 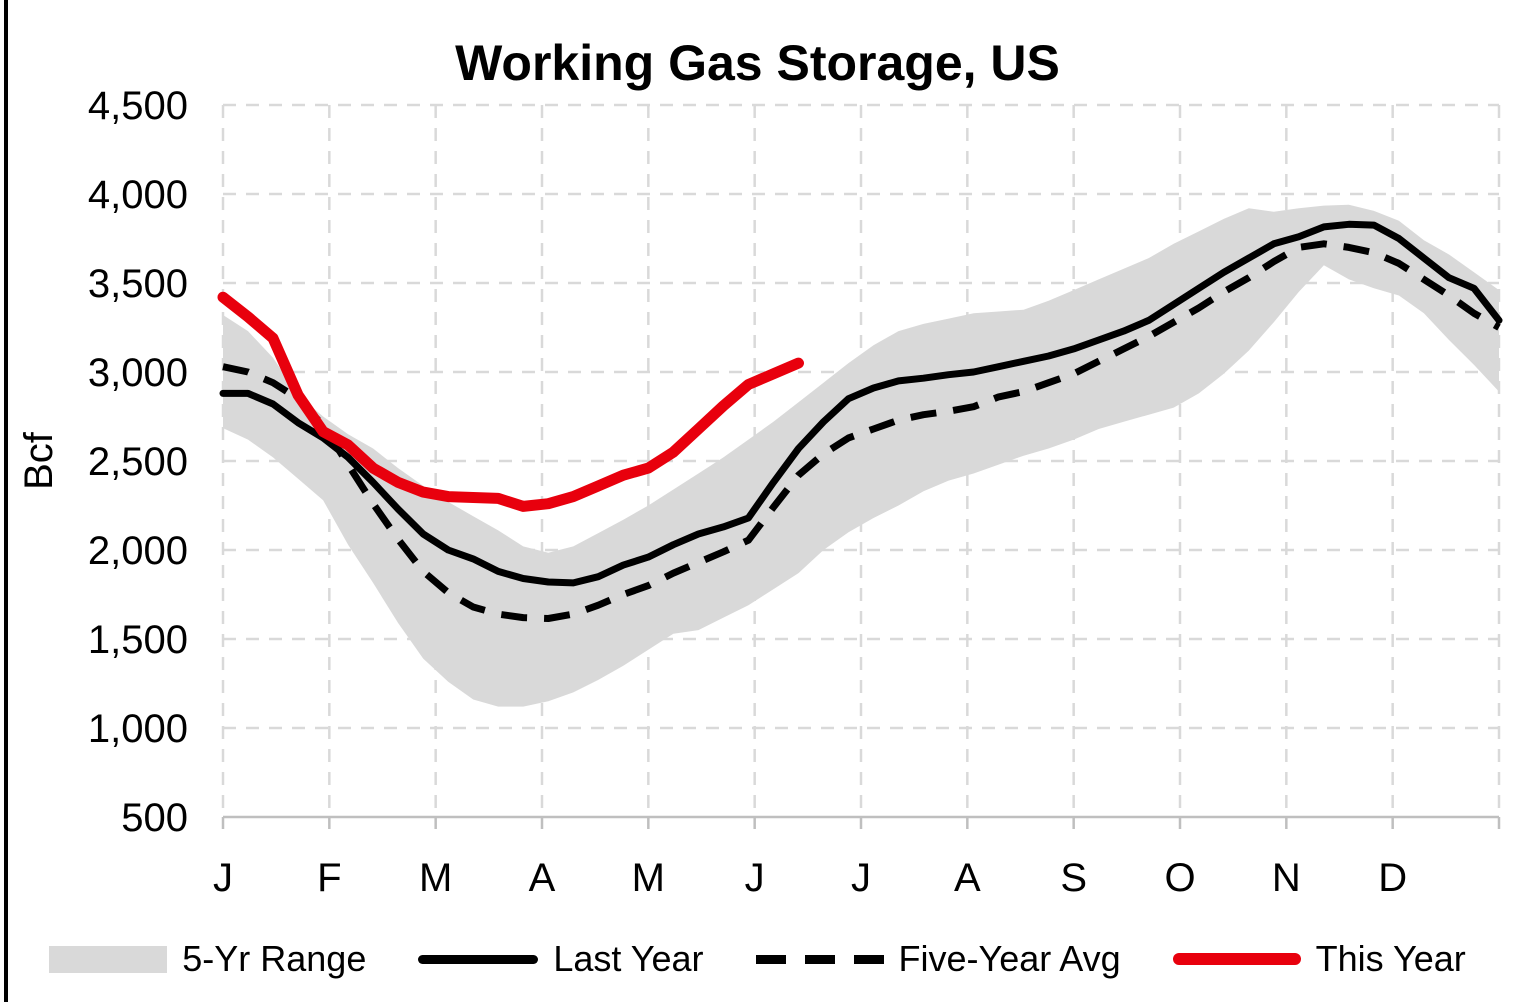 I want to click on legend-item-5yr-range: 5-Yr Range, so click(x=207, y=959).